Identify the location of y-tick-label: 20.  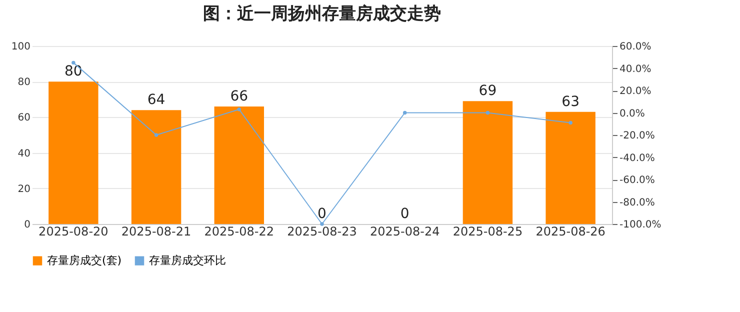
(24, 189).